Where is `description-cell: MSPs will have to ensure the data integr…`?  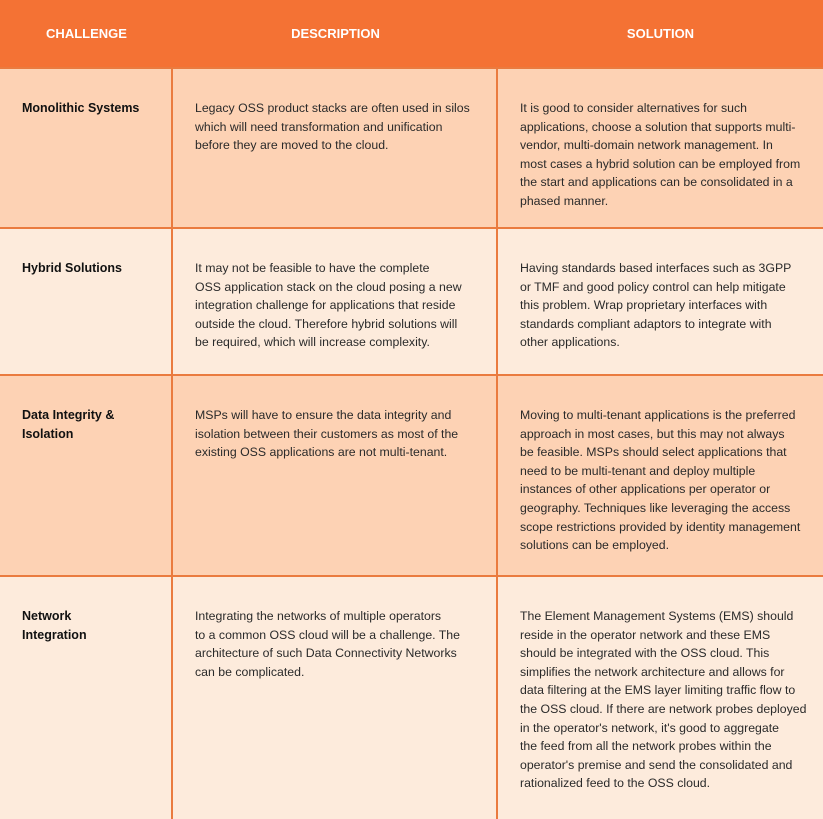
description-cell: MSPs will have to ensure the data integr… is located at coordinates (335, 475).